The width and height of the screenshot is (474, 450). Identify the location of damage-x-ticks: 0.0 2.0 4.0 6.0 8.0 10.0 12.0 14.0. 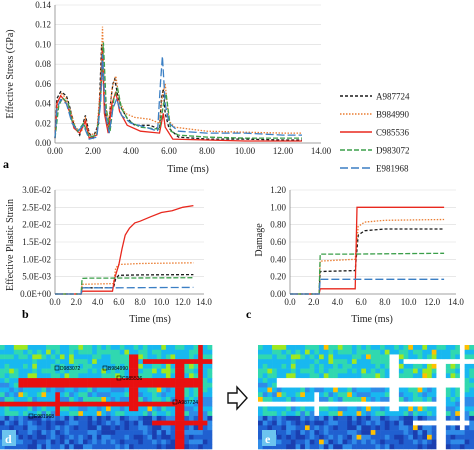
(374, 302).